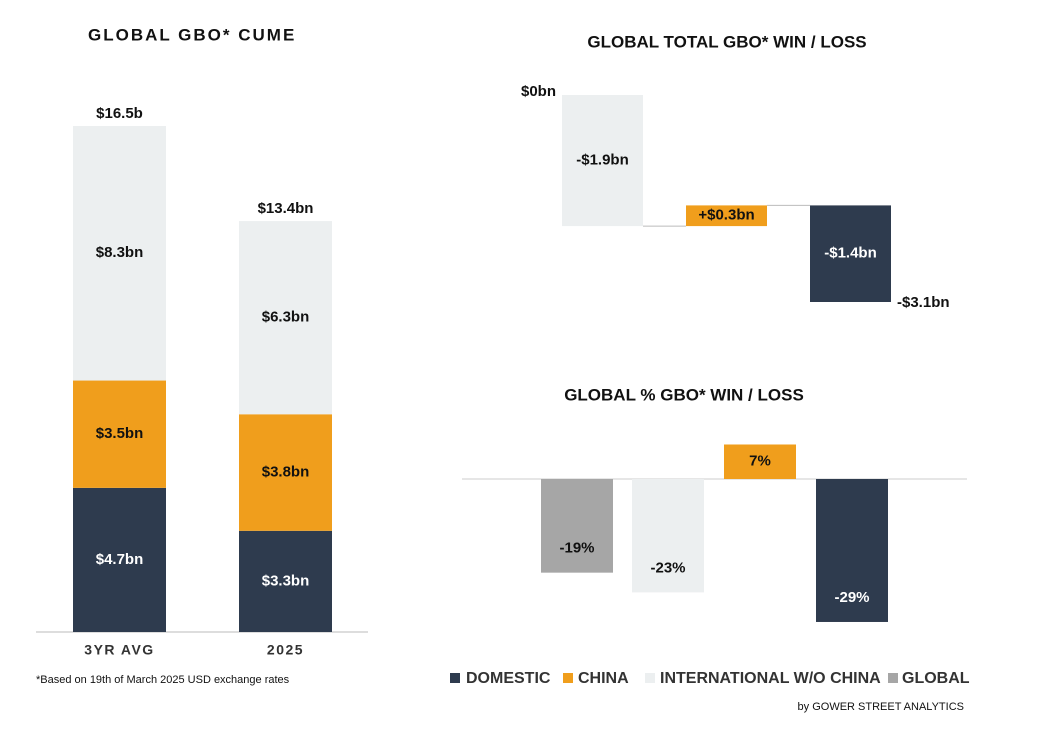 This screenshot has height=735, width=1042. What do you see at coordinates (770, 678) in the screenshot?
I see `legend-label: INTERNATIONAL W/O CHINA` at bounding box center [770, 678].